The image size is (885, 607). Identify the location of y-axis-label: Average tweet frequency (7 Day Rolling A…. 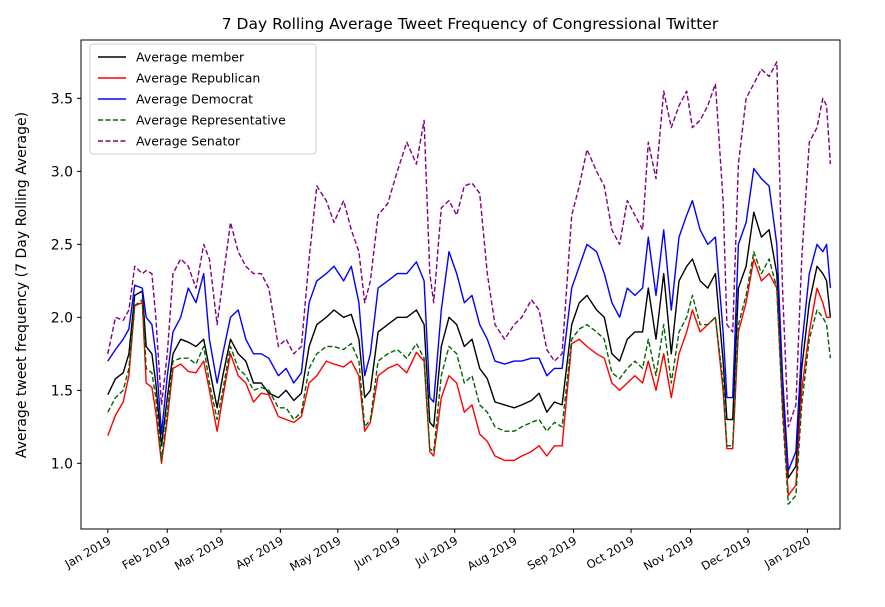
(22, 285).